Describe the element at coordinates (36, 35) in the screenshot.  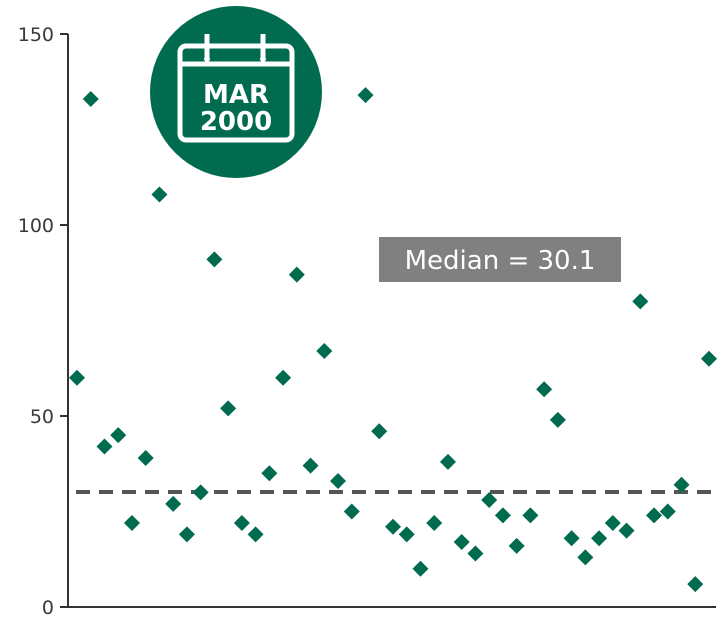
I see `y-tick-label: 150` at that location.